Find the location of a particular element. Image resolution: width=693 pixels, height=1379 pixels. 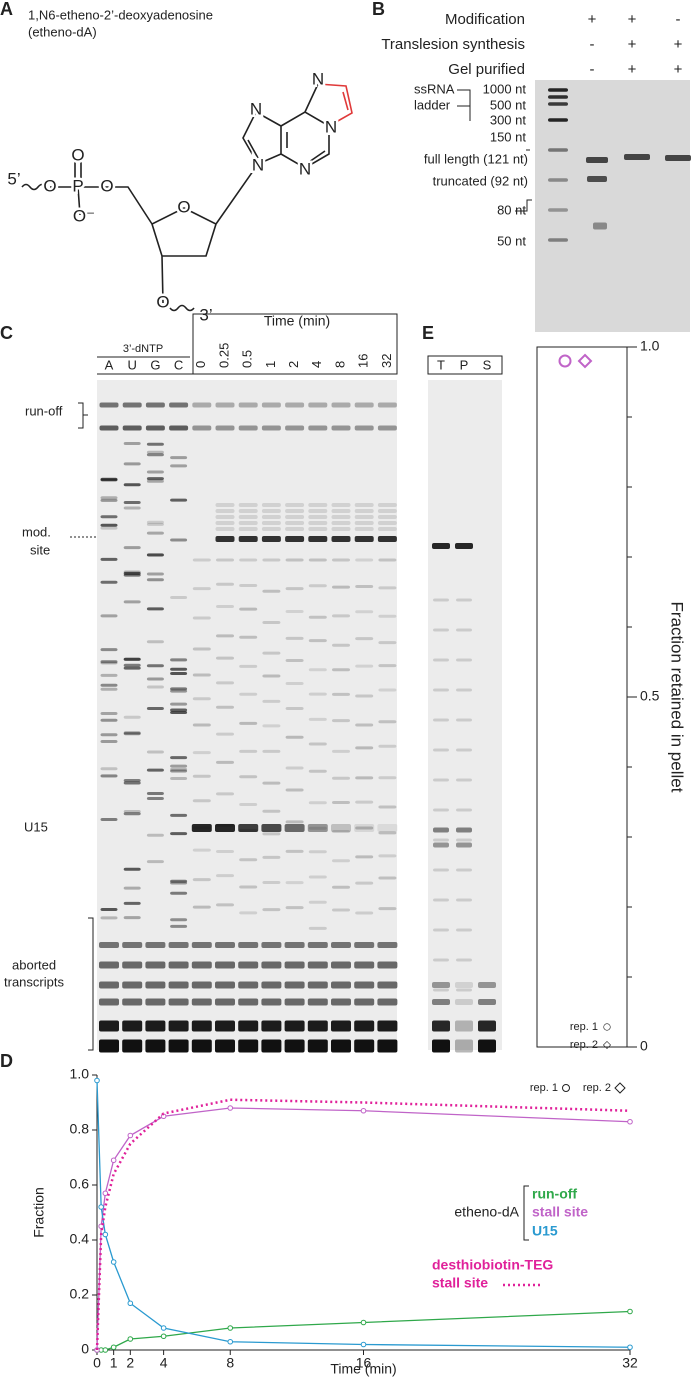

panel-label: E is located at coordinates (428, 333).